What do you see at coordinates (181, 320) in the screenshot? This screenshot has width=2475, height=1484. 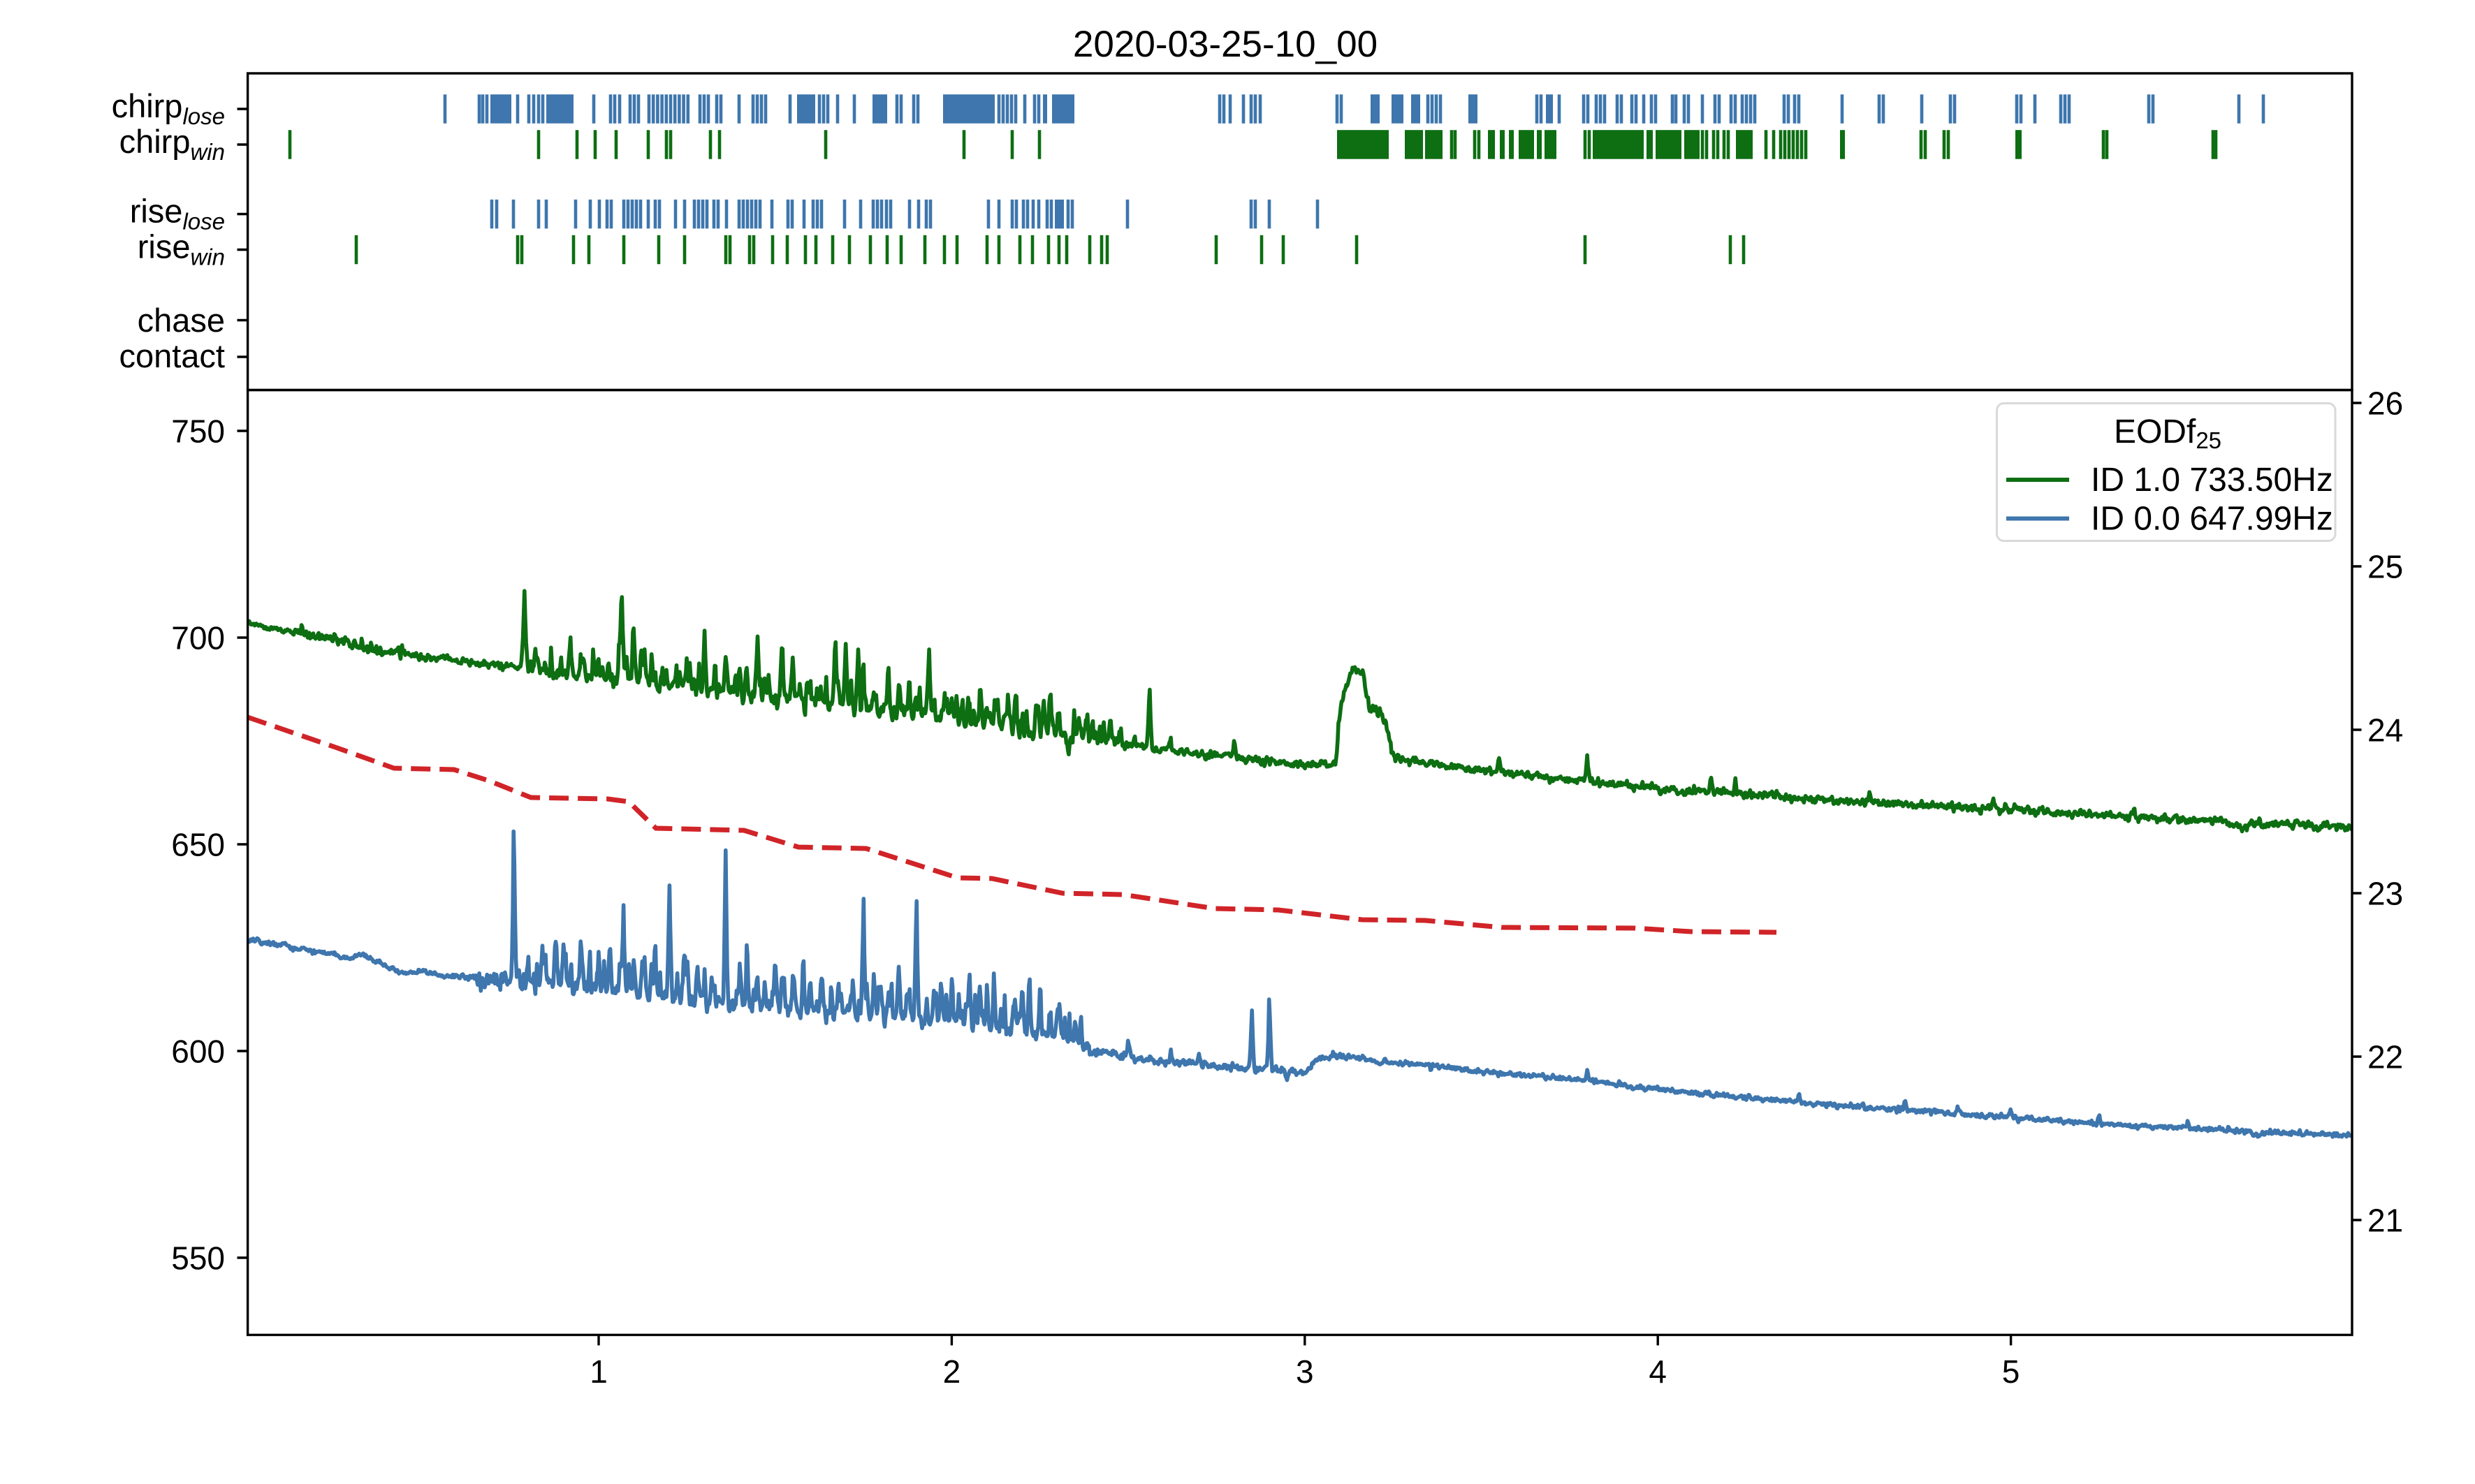 I see `svg-text: chase` at bounding box center [181, 320].